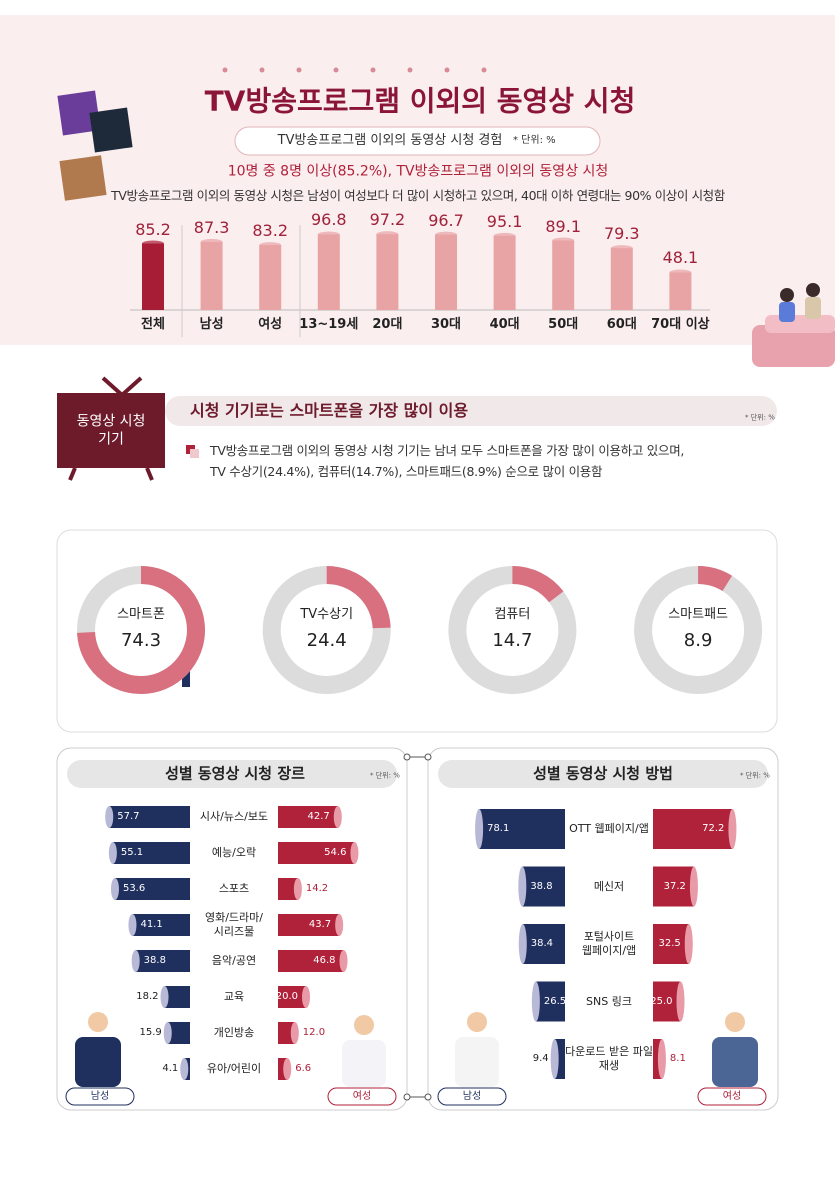 This screenshot has width=835, height=1182. I want to click on value-label: 83.2, so click(270, 231).